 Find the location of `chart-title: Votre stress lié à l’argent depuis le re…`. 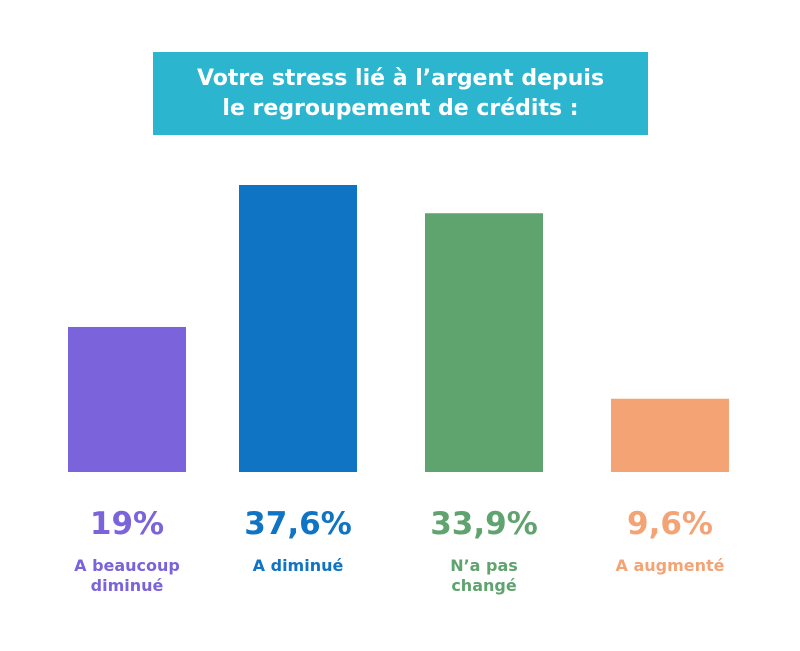

chart-title: Votre stress lié à l’argent depuis le re… is located at coordinates (400, 93).